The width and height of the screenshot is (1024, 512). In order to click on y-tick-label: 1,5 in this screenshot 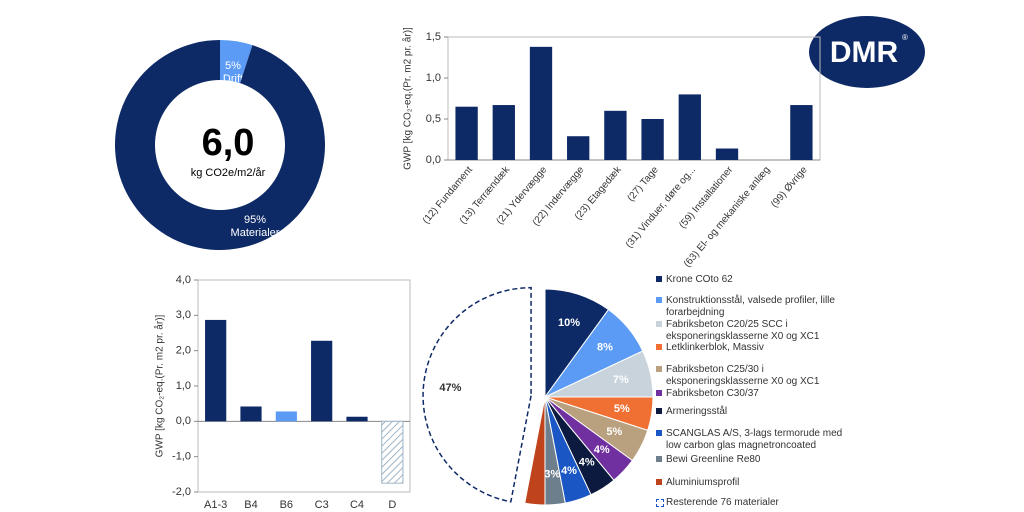, I will do `click(433, 37)`.